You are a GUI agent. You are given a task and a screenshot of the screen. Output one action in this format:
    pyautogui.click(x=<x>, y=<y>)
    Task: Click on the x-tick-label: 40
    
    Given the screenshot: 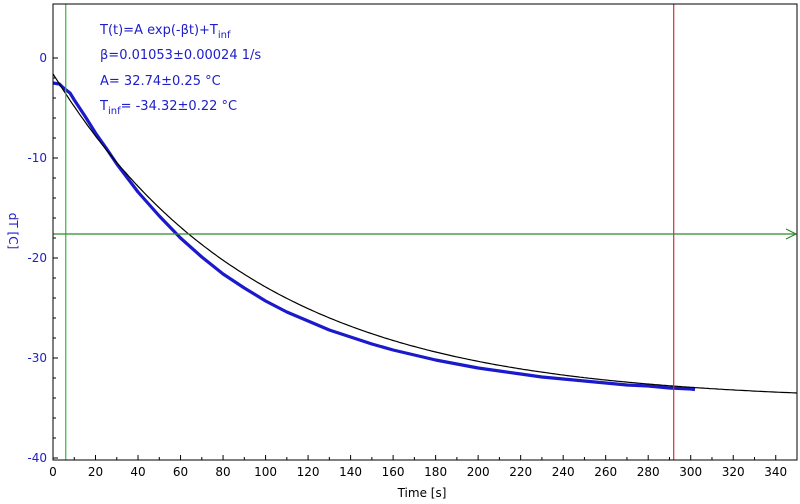 What is the action you would take?
    pyautogui.click(x=137, y=472)
    